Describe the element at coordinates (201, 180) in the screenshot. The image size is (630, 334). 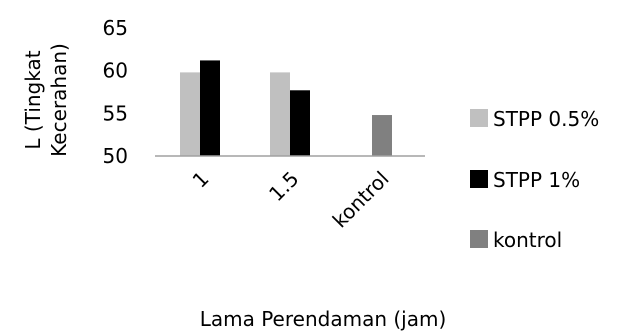
I see `x-tick-label: 1` at that location.